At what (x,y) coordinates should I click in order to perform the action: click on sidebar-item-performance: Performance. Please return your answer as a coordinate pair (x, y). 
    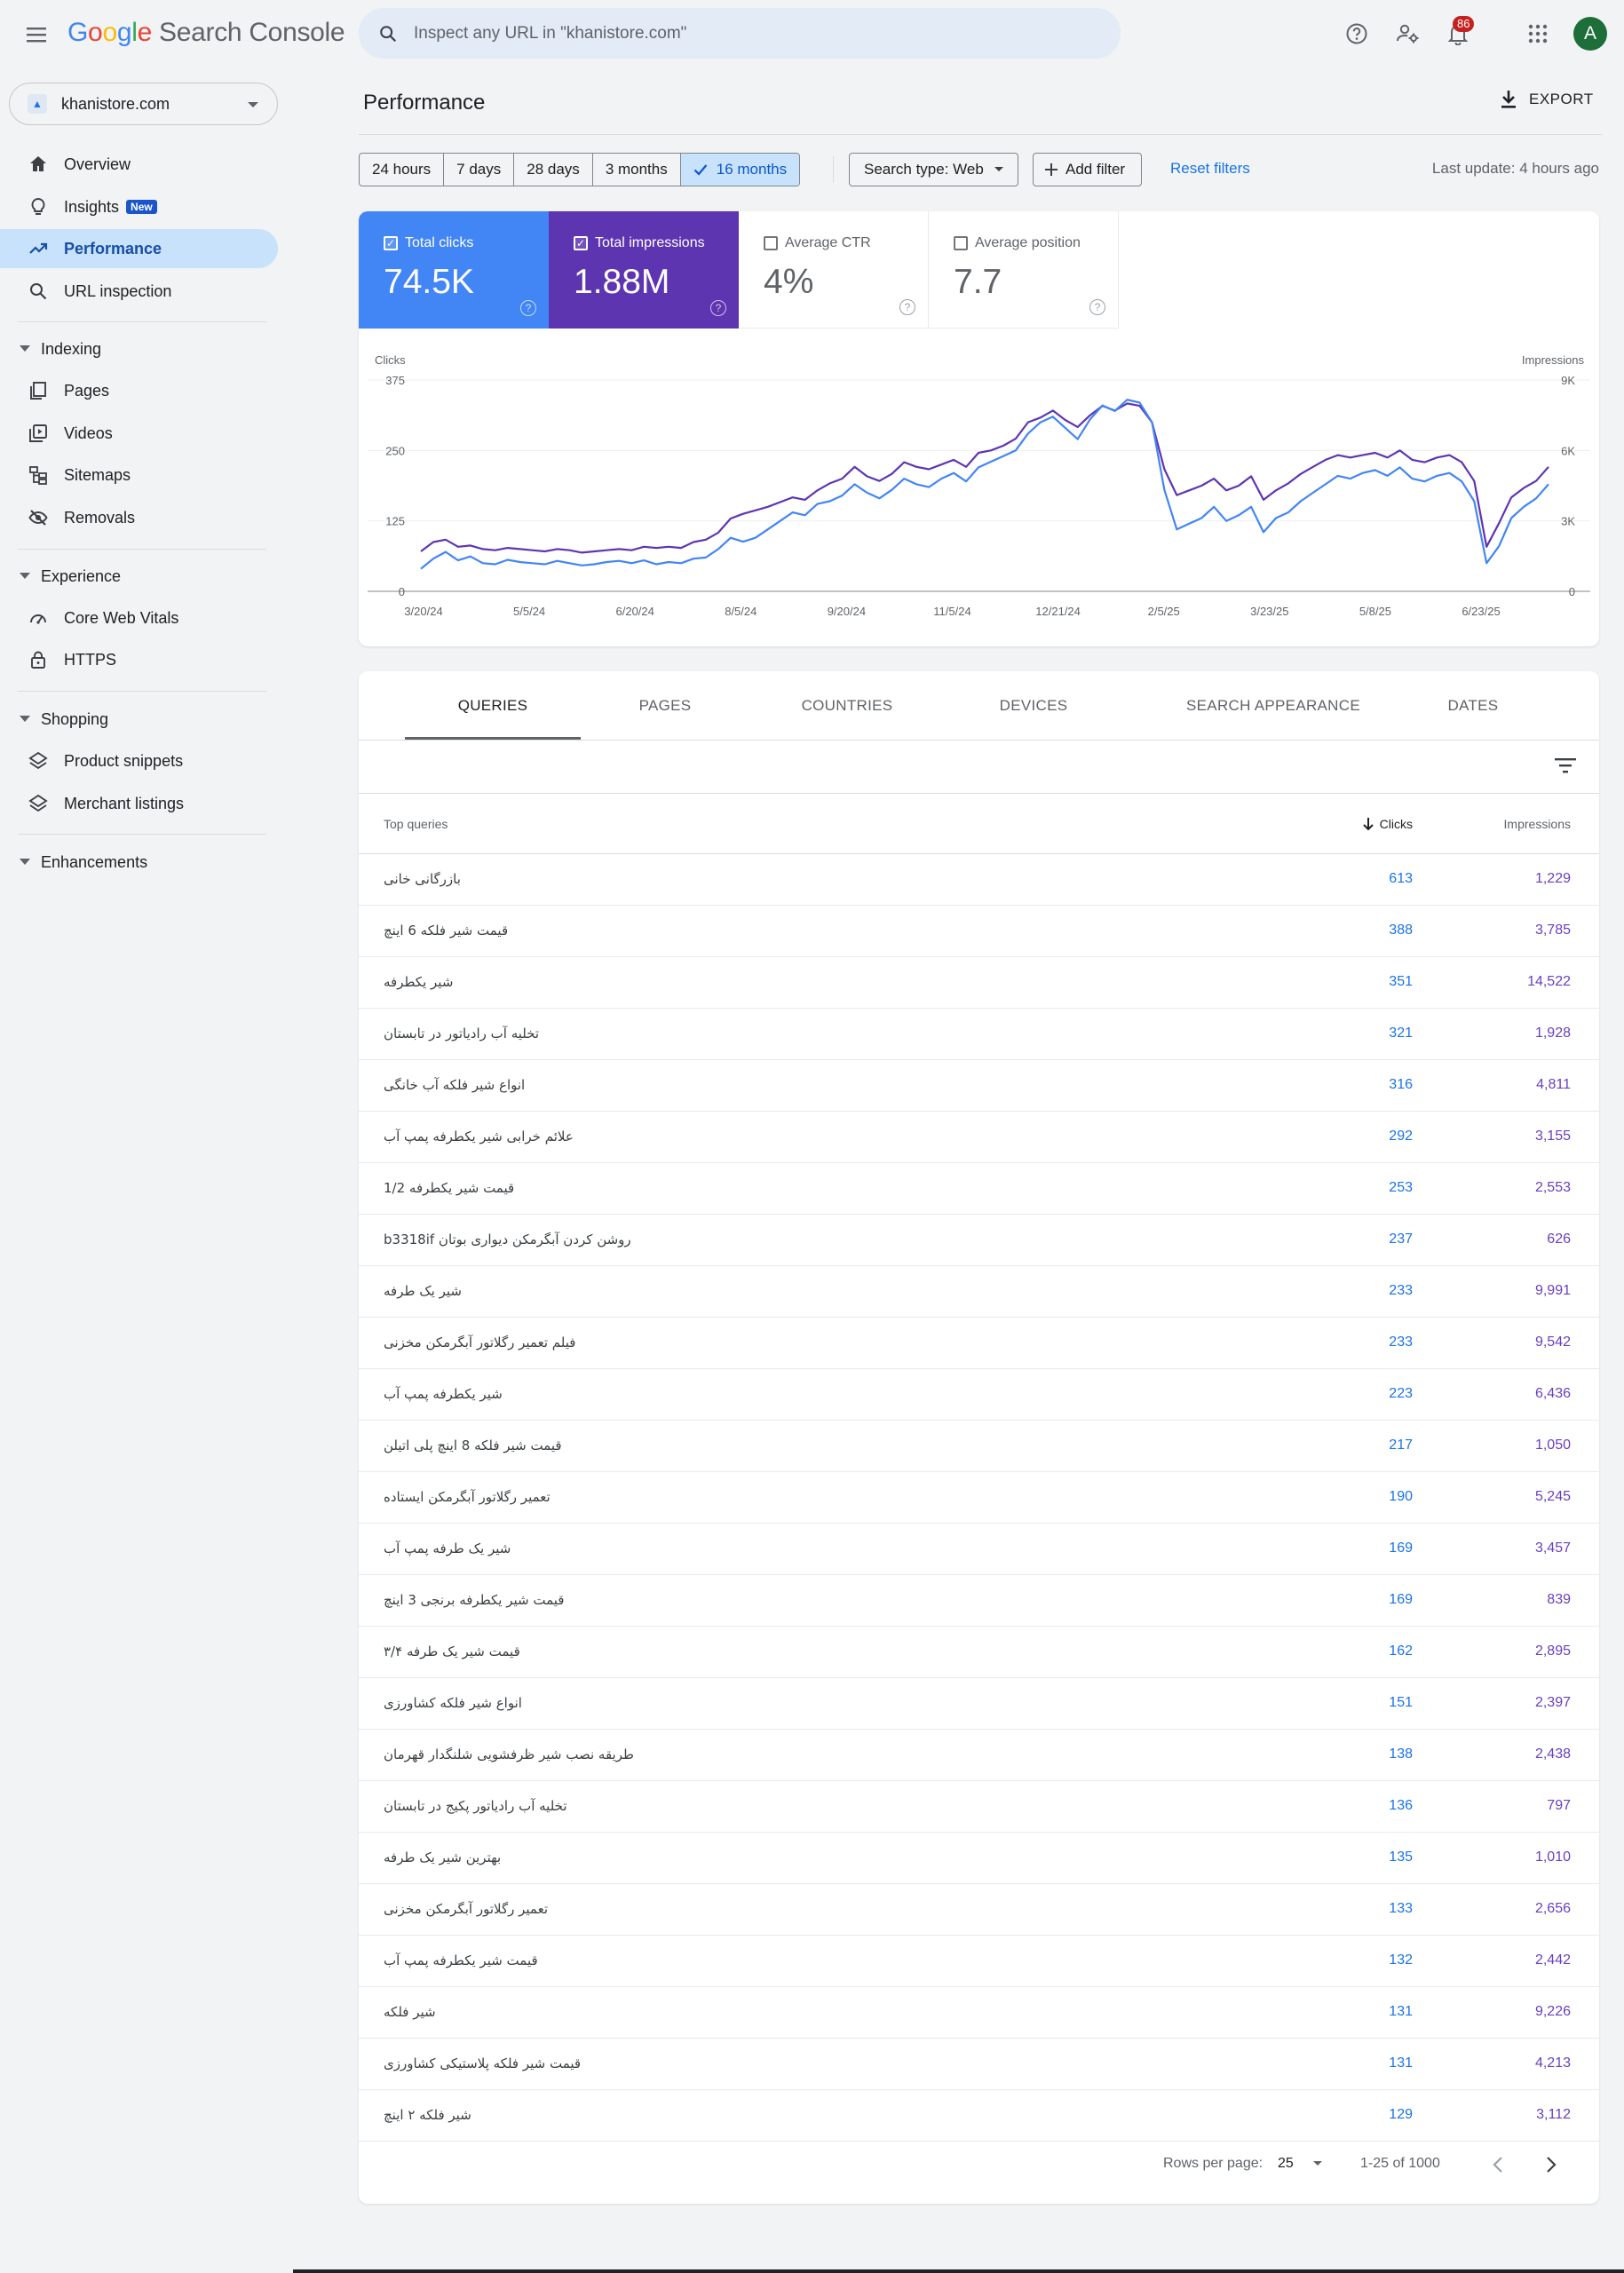
    Looking at the image, I should click on (139, 248).